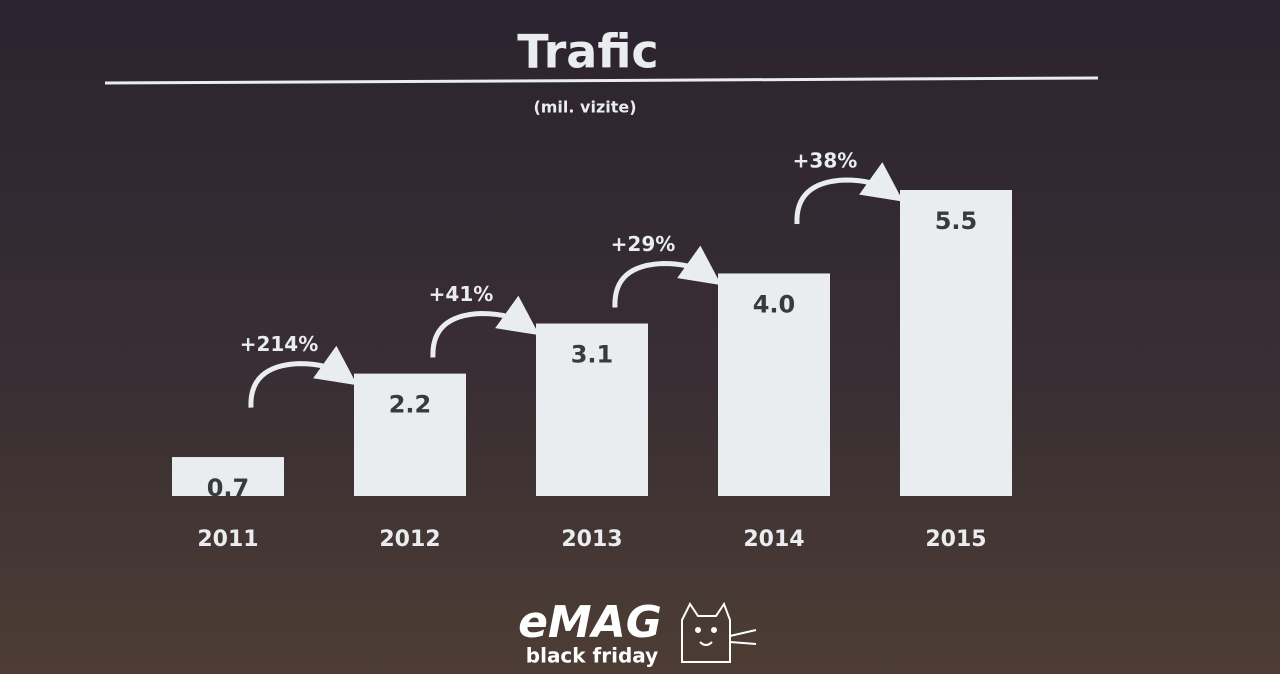  Describe the element at coordinates (601, 80) in the screenshot. I see `title-rule` at that location.